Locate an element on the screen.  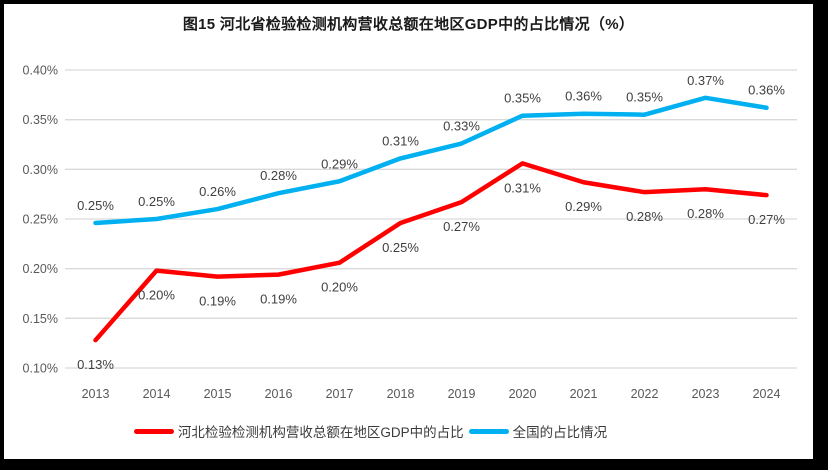
data-label-hebei: 0.13% is located at coordinates (95, 364).